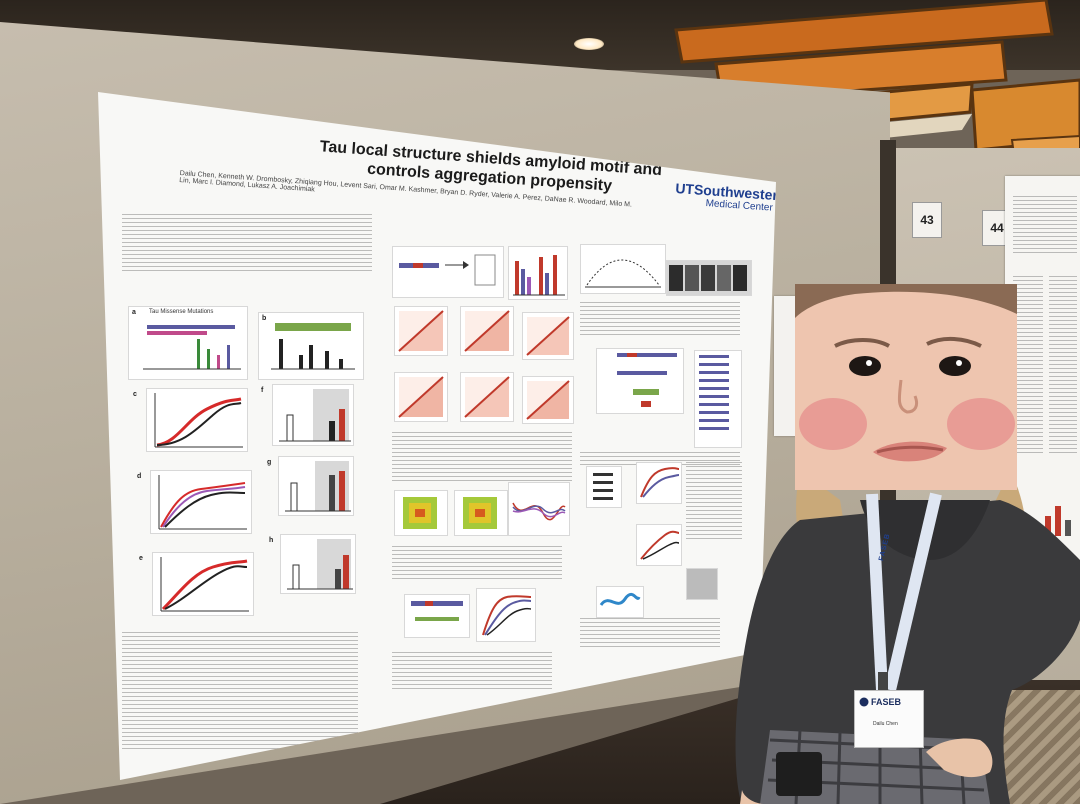  I want to click on figure-2-caption, so click(482, 457).